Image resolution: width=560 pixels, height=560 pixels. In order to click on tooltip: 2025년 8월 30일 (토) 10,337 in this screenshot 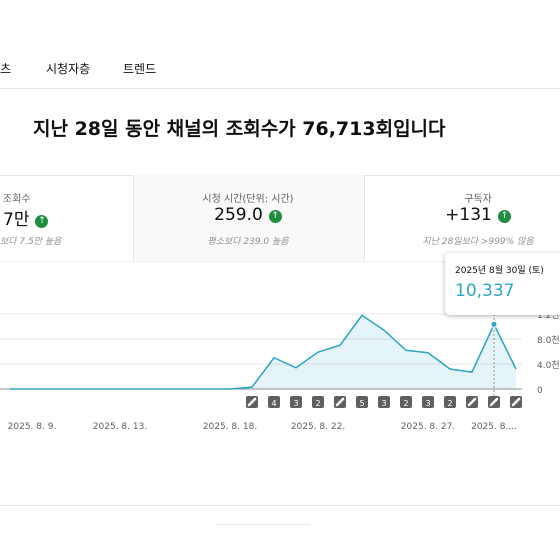, I will do `click(502, 284)`.